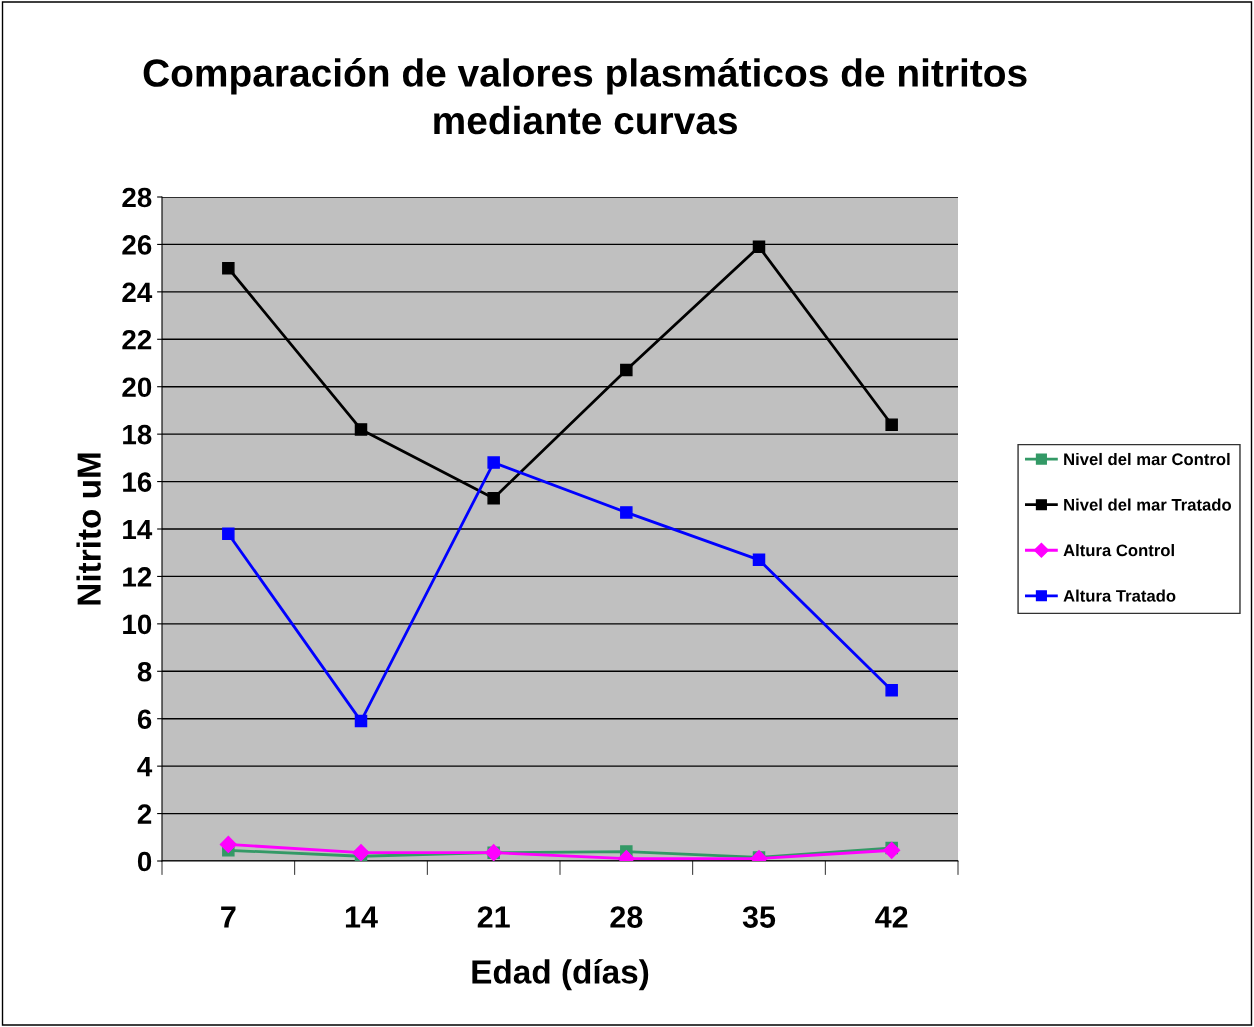 This screenshot has width=1254, height=1027. Describe the element at coordinates (1147, 504) in the screenshot. I see `legend-label: Nivel del mar Tratado` at that location.